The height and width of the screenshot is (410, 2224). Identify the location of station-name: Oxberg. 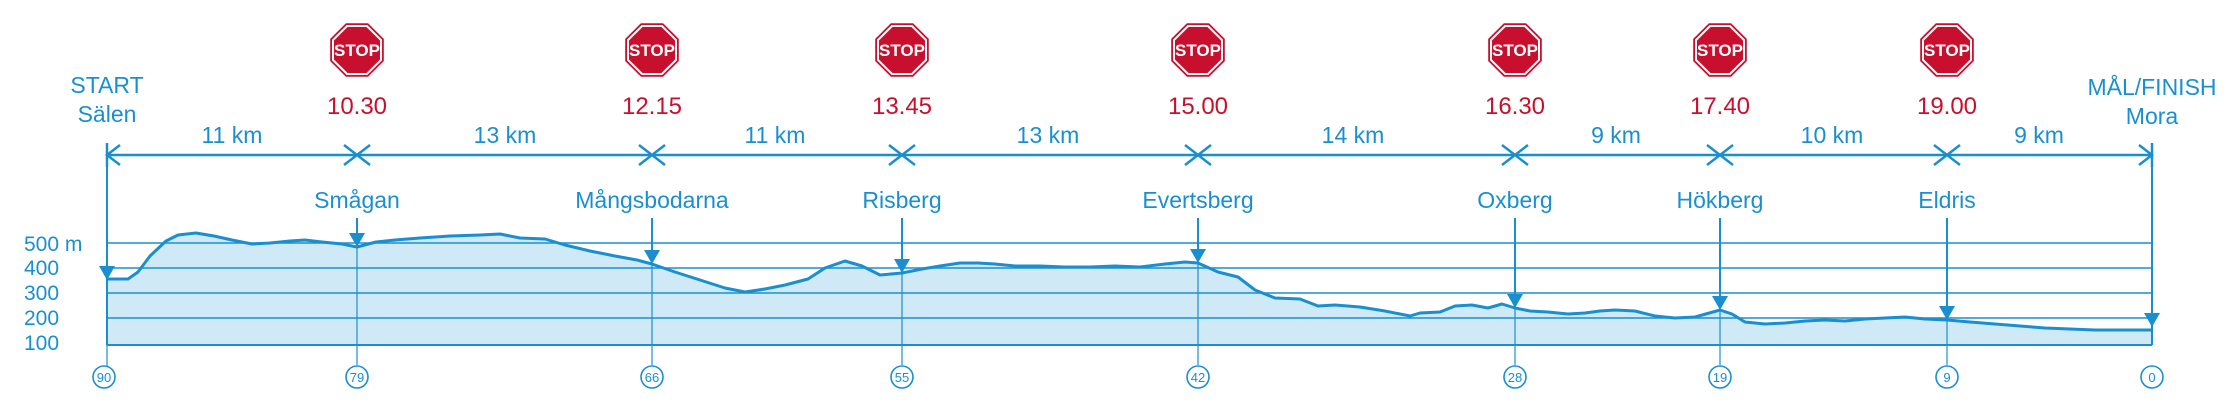
(1514, 200).